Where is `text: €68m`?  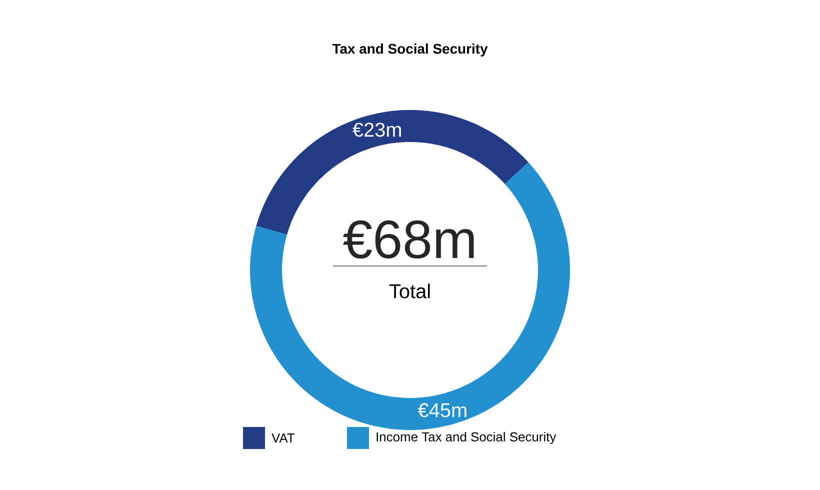
text: €68m is located at coordinates (408, 239).